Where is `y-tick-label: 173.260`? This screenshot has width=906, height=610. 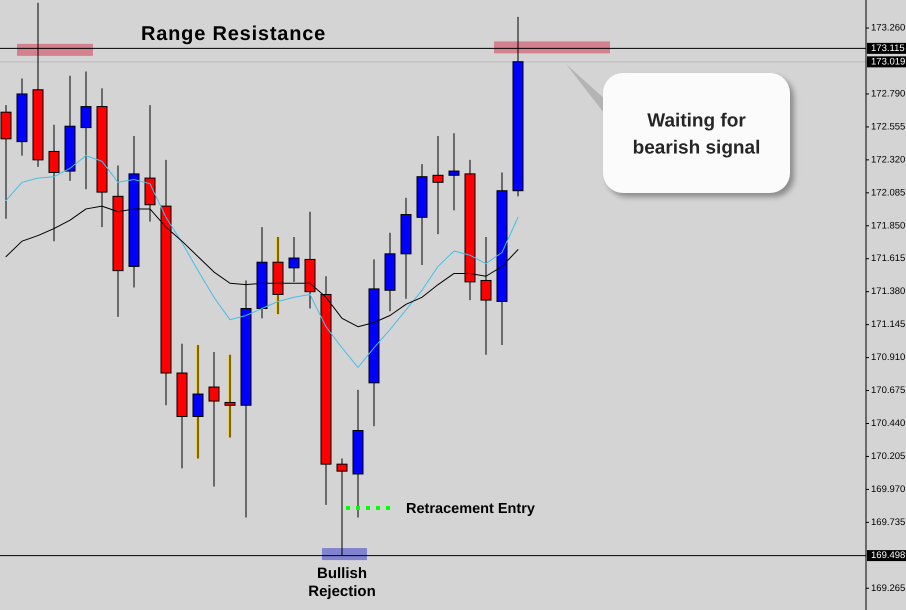 y-tick-label: 173.260 is located at coordinates (888, 28).